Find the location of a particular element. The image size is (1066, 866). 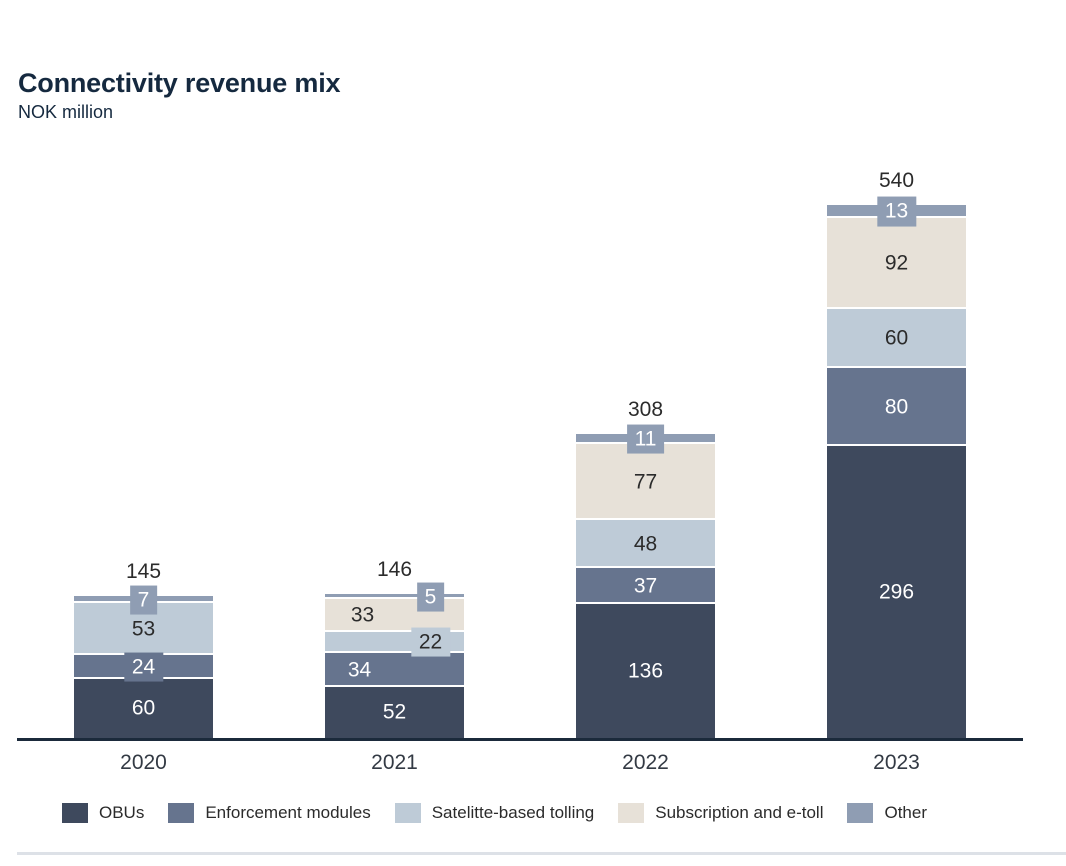

segment-2023-subscription-and-e-toll is located at coordinates (896, 263).